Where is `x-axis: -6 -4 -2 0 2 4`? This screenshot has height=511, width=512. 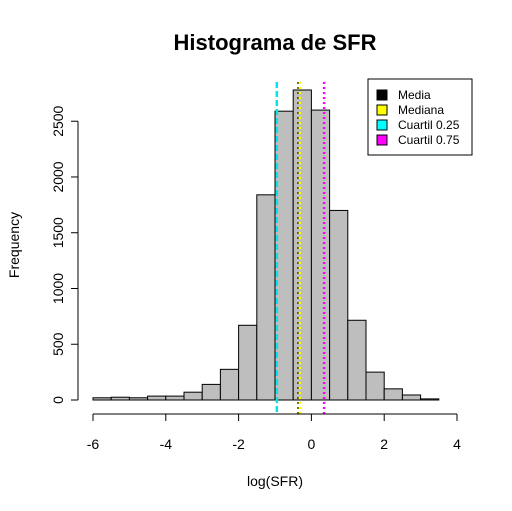 x-axis: -6 -4 -2 0 2 4 is located at coordinates (274, 432).